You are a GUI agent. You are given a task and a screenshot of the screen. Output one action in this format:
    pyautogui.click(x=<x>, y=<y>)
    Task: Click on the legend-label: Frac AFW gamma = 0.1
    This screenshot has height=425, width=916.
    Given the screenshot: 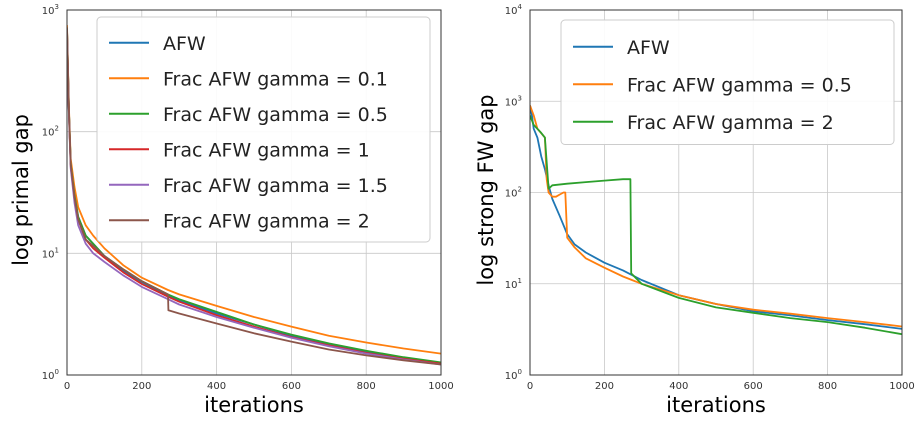 What is the action you would take?
    pyautogui.click(x=275, y=79)
    